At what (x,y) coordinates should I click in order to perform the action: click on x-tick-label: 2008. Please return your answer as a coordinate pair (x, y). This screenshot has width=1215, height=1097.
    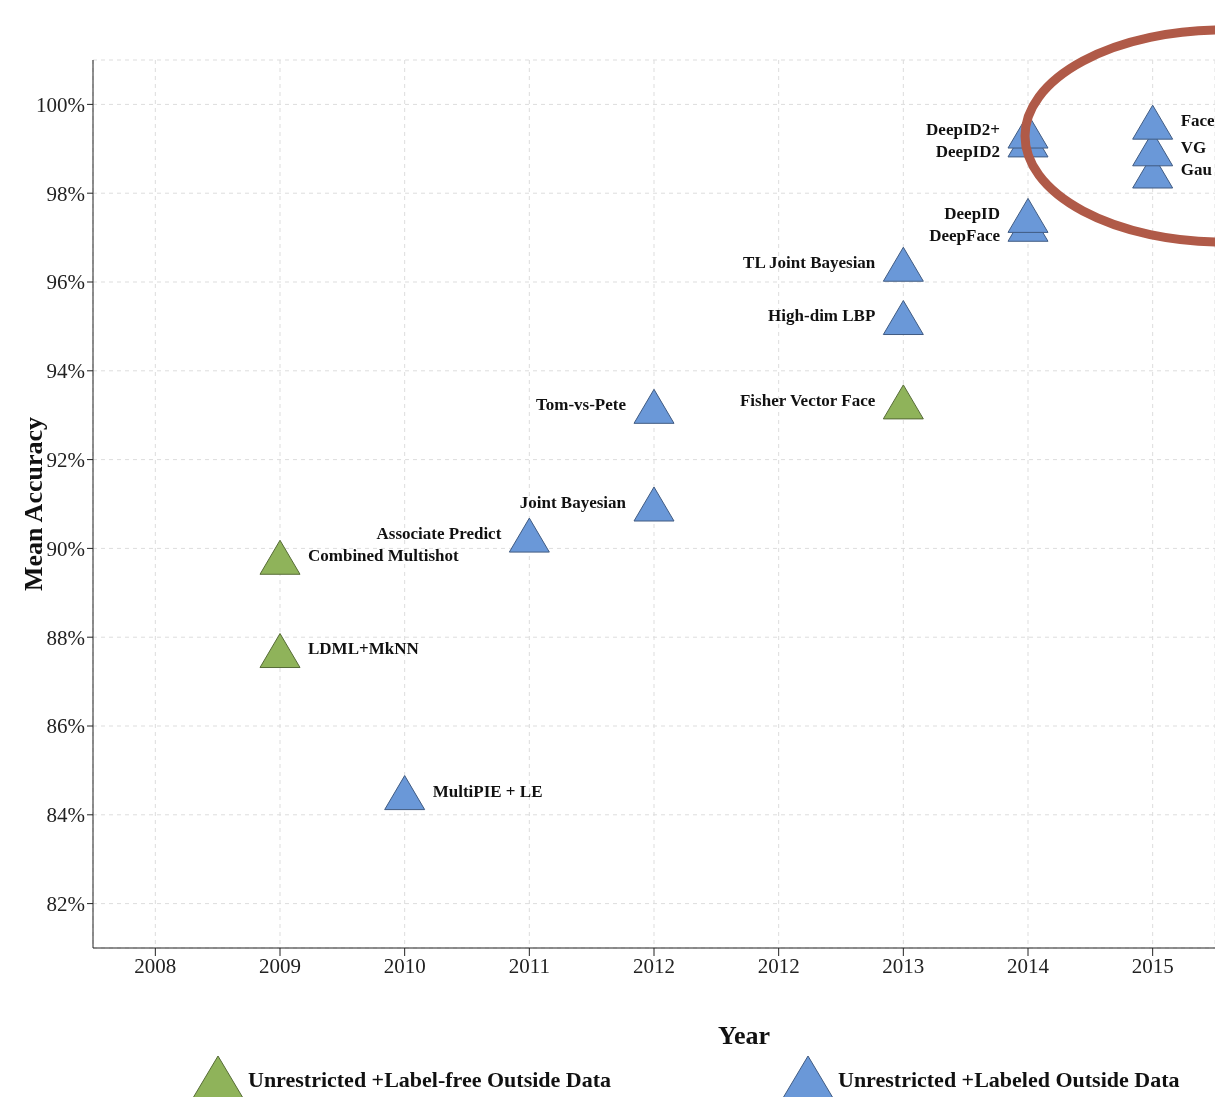
    Looking at the image, I should click on (155, 965).